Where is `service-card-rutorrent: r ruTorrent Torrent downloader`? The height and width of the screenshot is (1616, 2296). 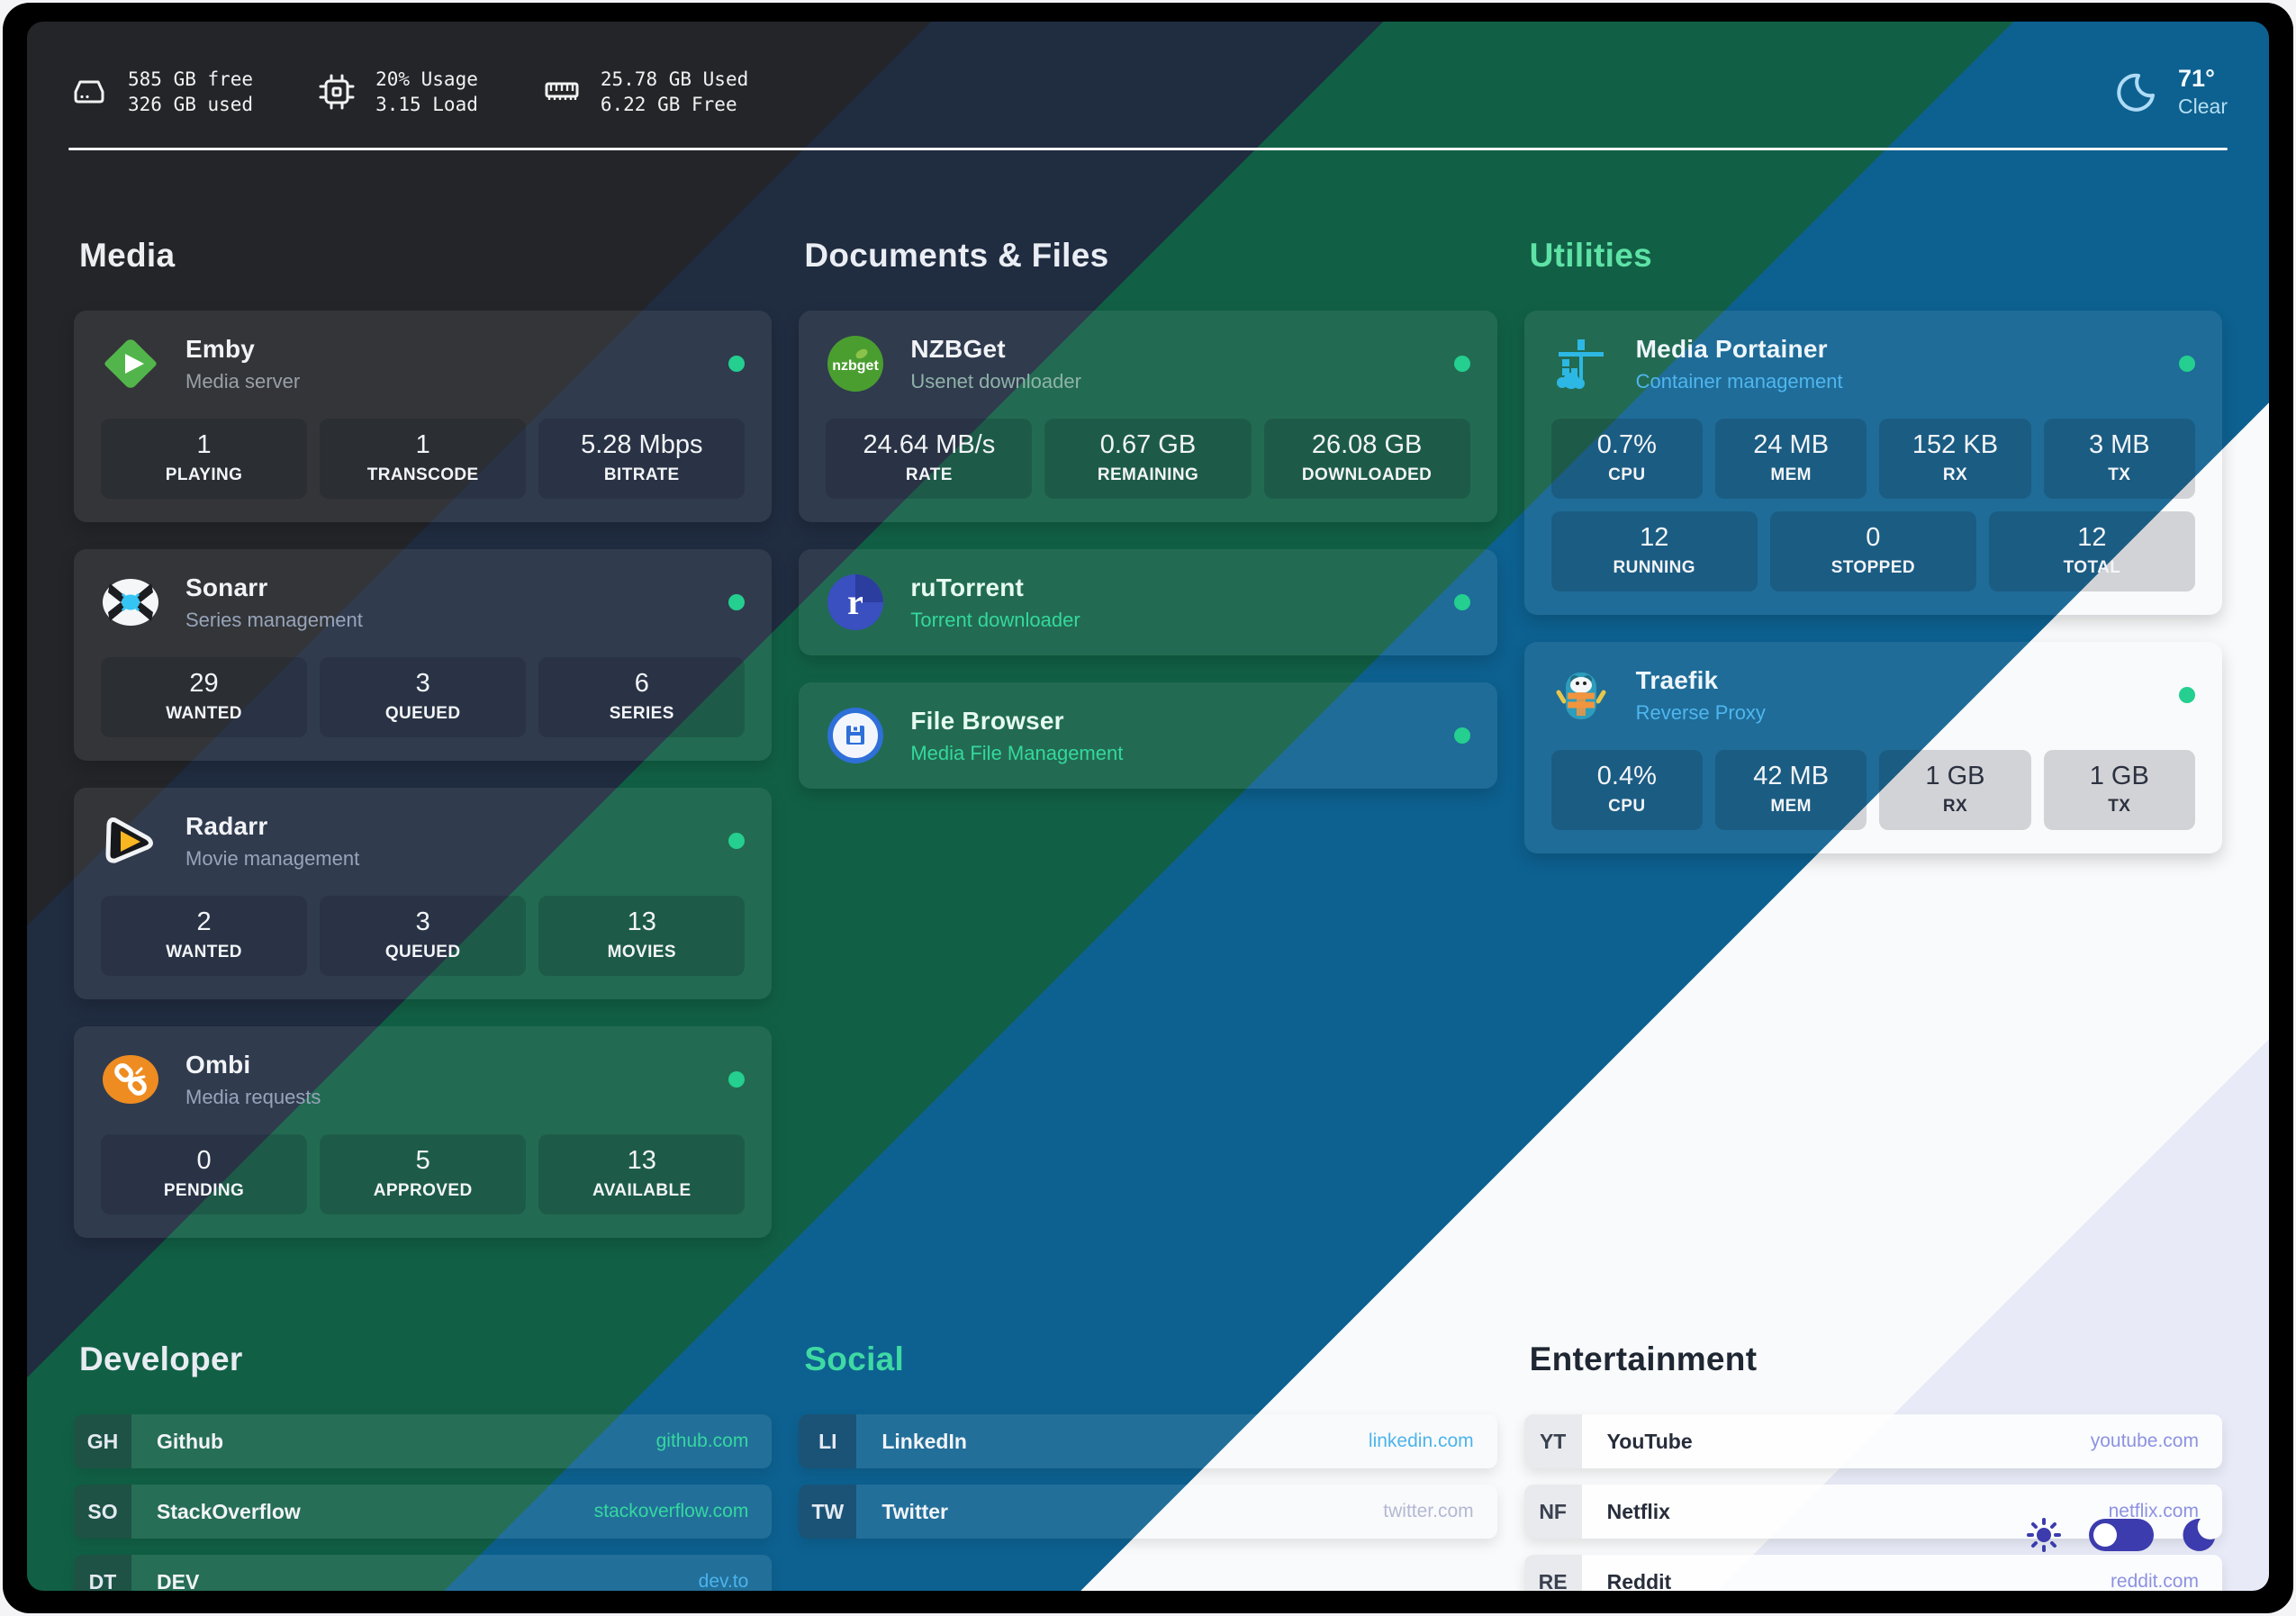
service-card-rutorrent: r ruTorrent Torrent downloader is located at coordinates (1148, 602).